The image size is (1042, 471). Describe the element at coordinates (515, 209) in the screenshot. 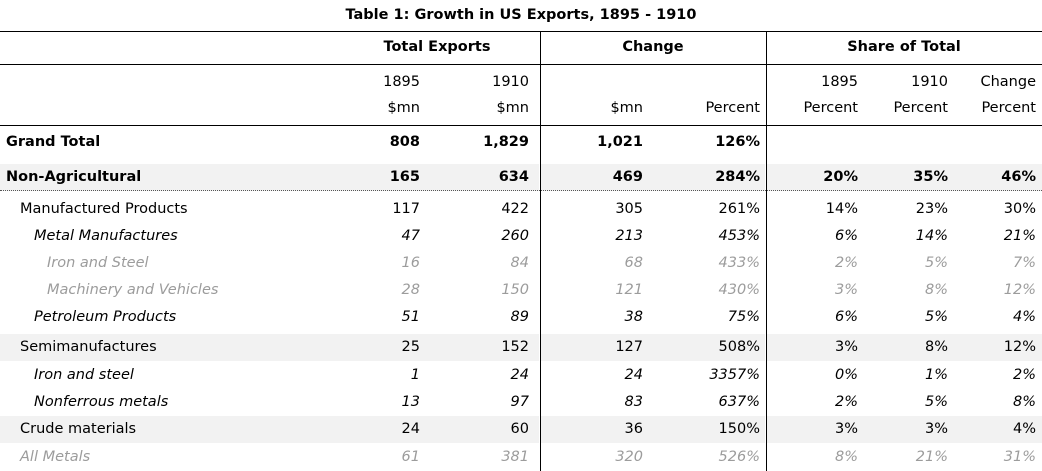

I see `cell-exports-1910: 422` at that location.